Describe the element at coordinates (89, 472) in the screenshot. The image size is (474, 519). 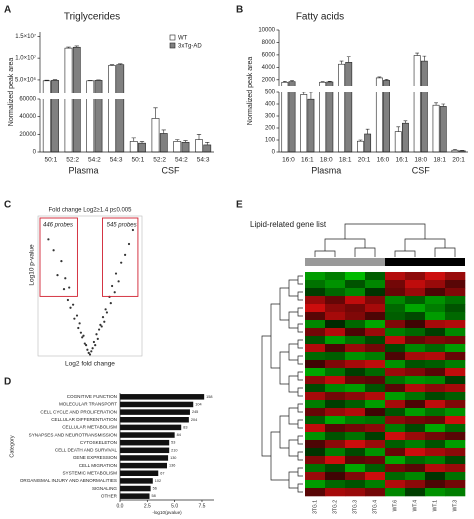
I see `category-label: SYSTEMIC METABOLISM` at that location.